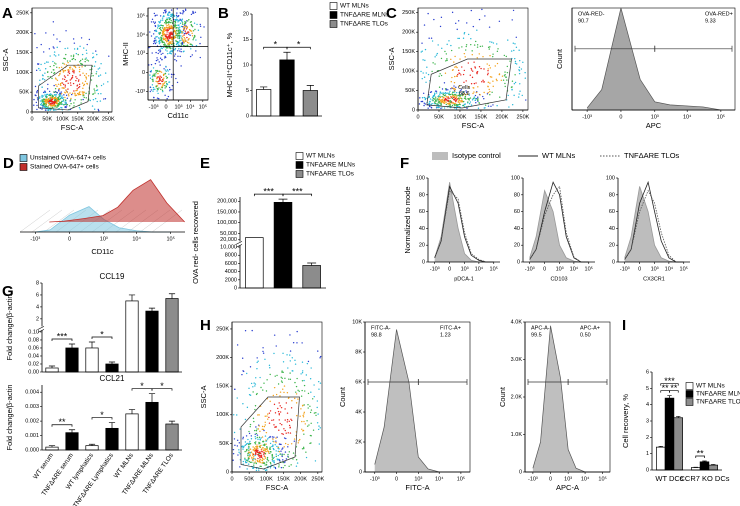  Describe the element at coordinates (440, 156) in the screenshot. I see `legend-swatch` at that location.